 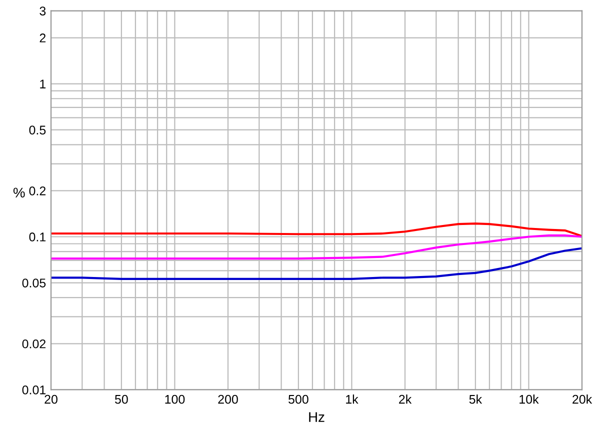 What do you see at coordinates (34, 390) in the screenshot?
I see `y-tick-label: 0.01` at bounding box center [34, 390].